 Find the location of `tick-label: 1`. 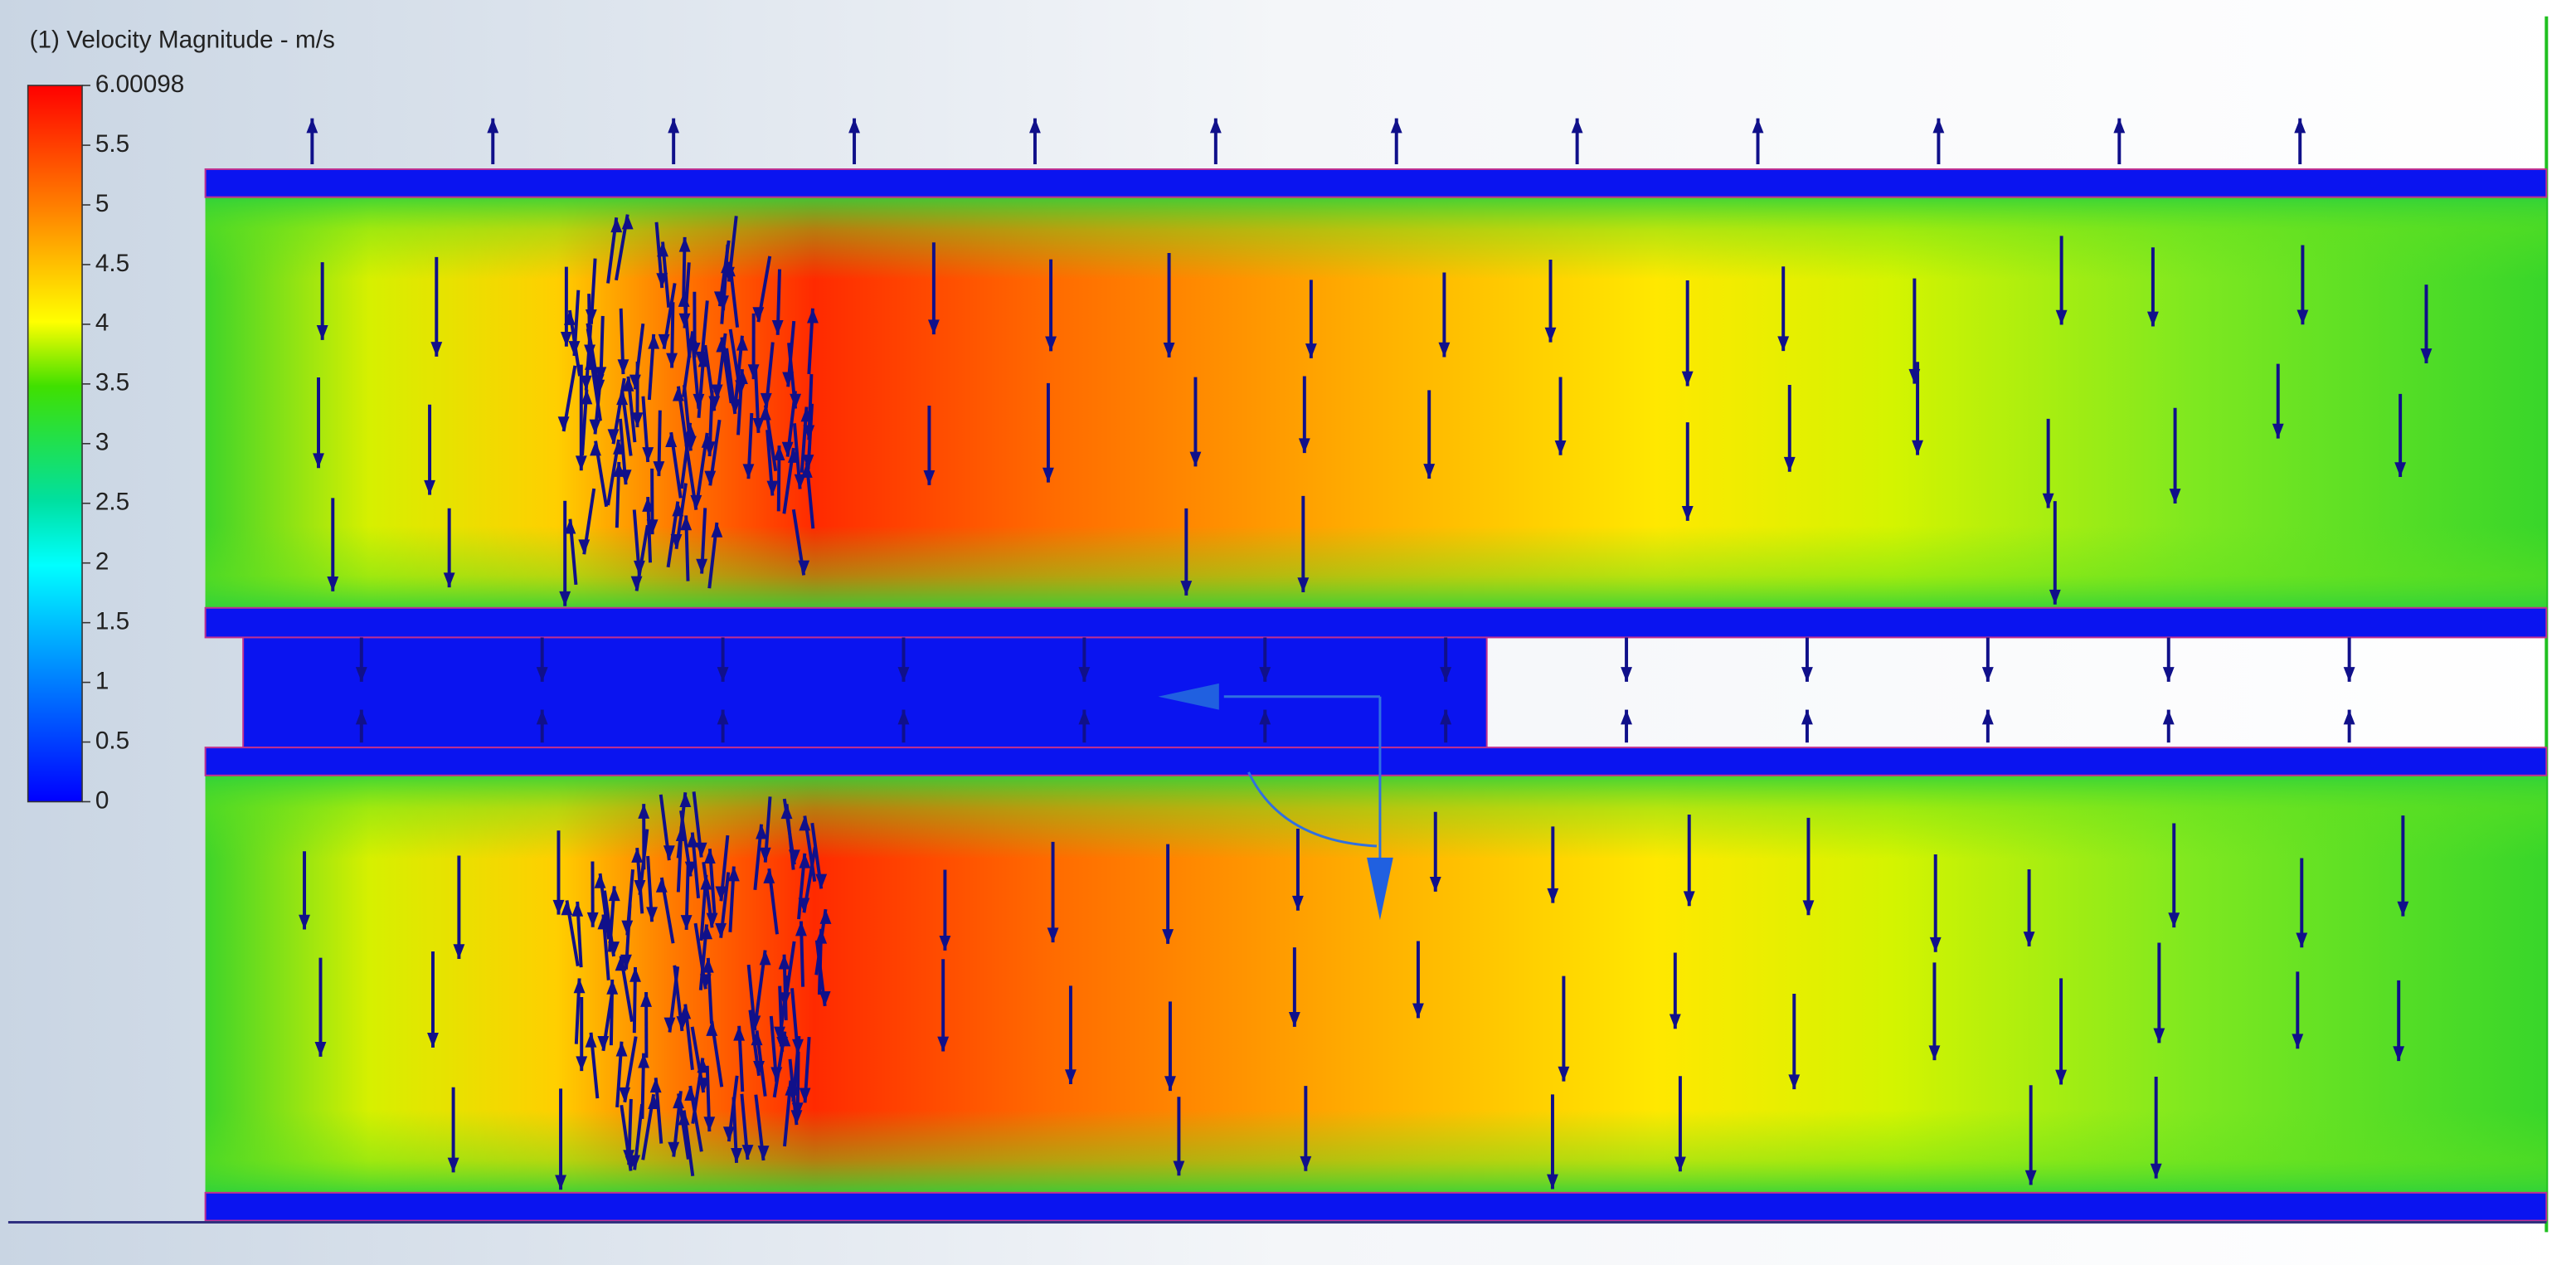

tick-label: 1 is located at coordinates (102, 680).